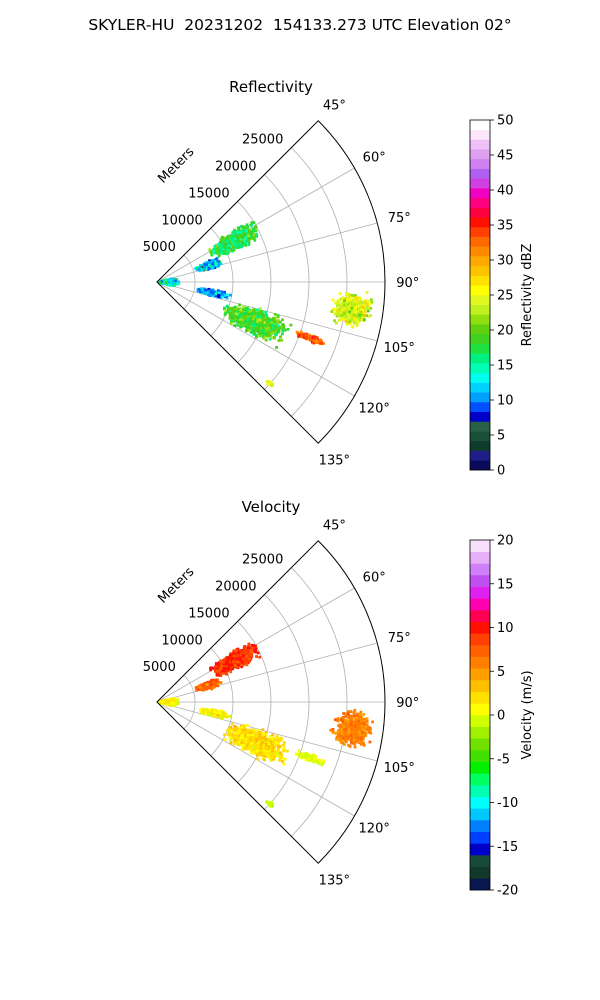 The height and width of the screenshot is (1000, 600). Describe the element at coordinates (505, 401) in the screenshot. I see `colorbar-tick-label: 10` at that location.